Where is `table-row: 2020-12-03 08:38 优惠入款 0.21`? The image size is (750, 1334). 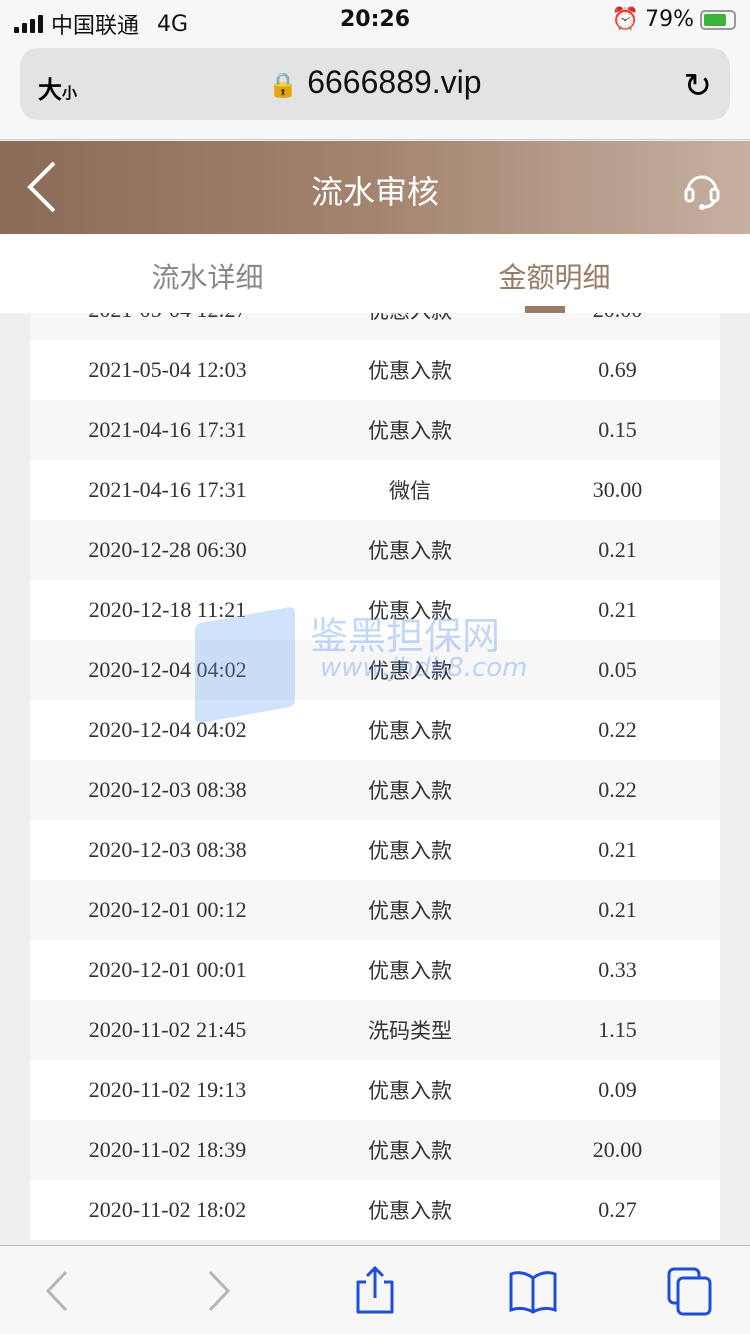 table-row: 2020-12-03 08:38 优惠入款 0.21 is located at coordinates (375, 850).